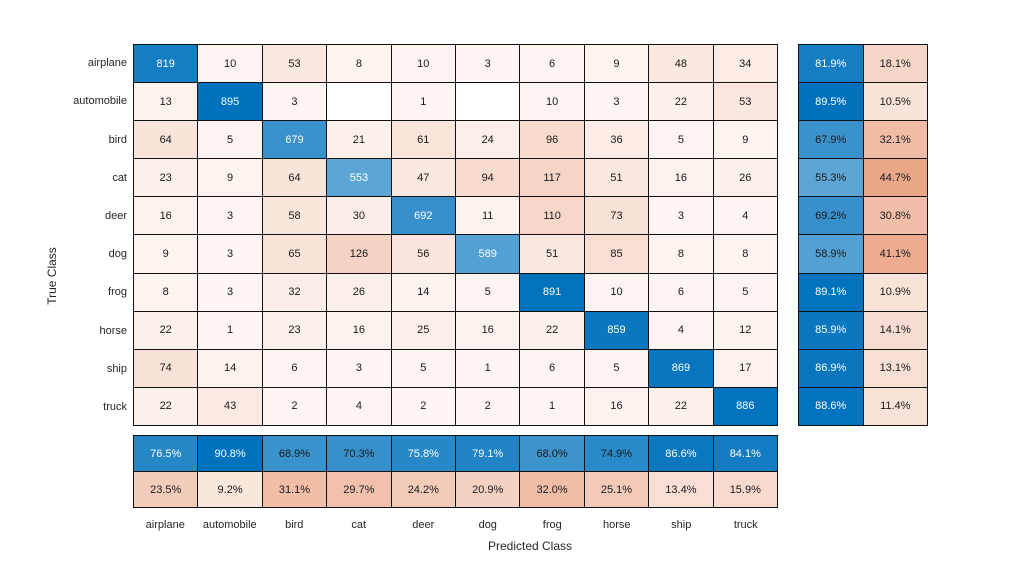 The image size is (1024, 576). Describe the element at coordinates (487, 525) in the screenshot. I see `x-tick-label: dog` at that location.